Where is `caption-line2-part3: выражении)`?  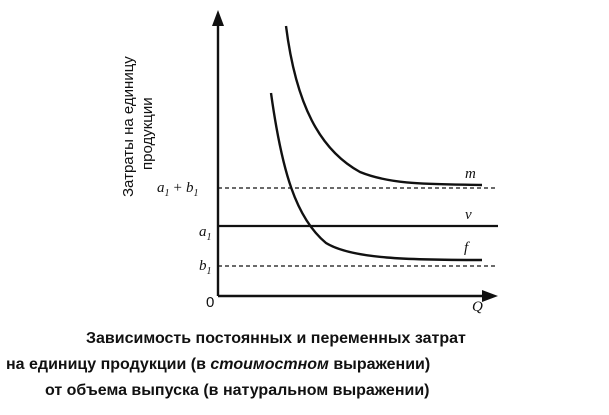
caption-line2-part3: выражении) is located at coordinates (379, 364).